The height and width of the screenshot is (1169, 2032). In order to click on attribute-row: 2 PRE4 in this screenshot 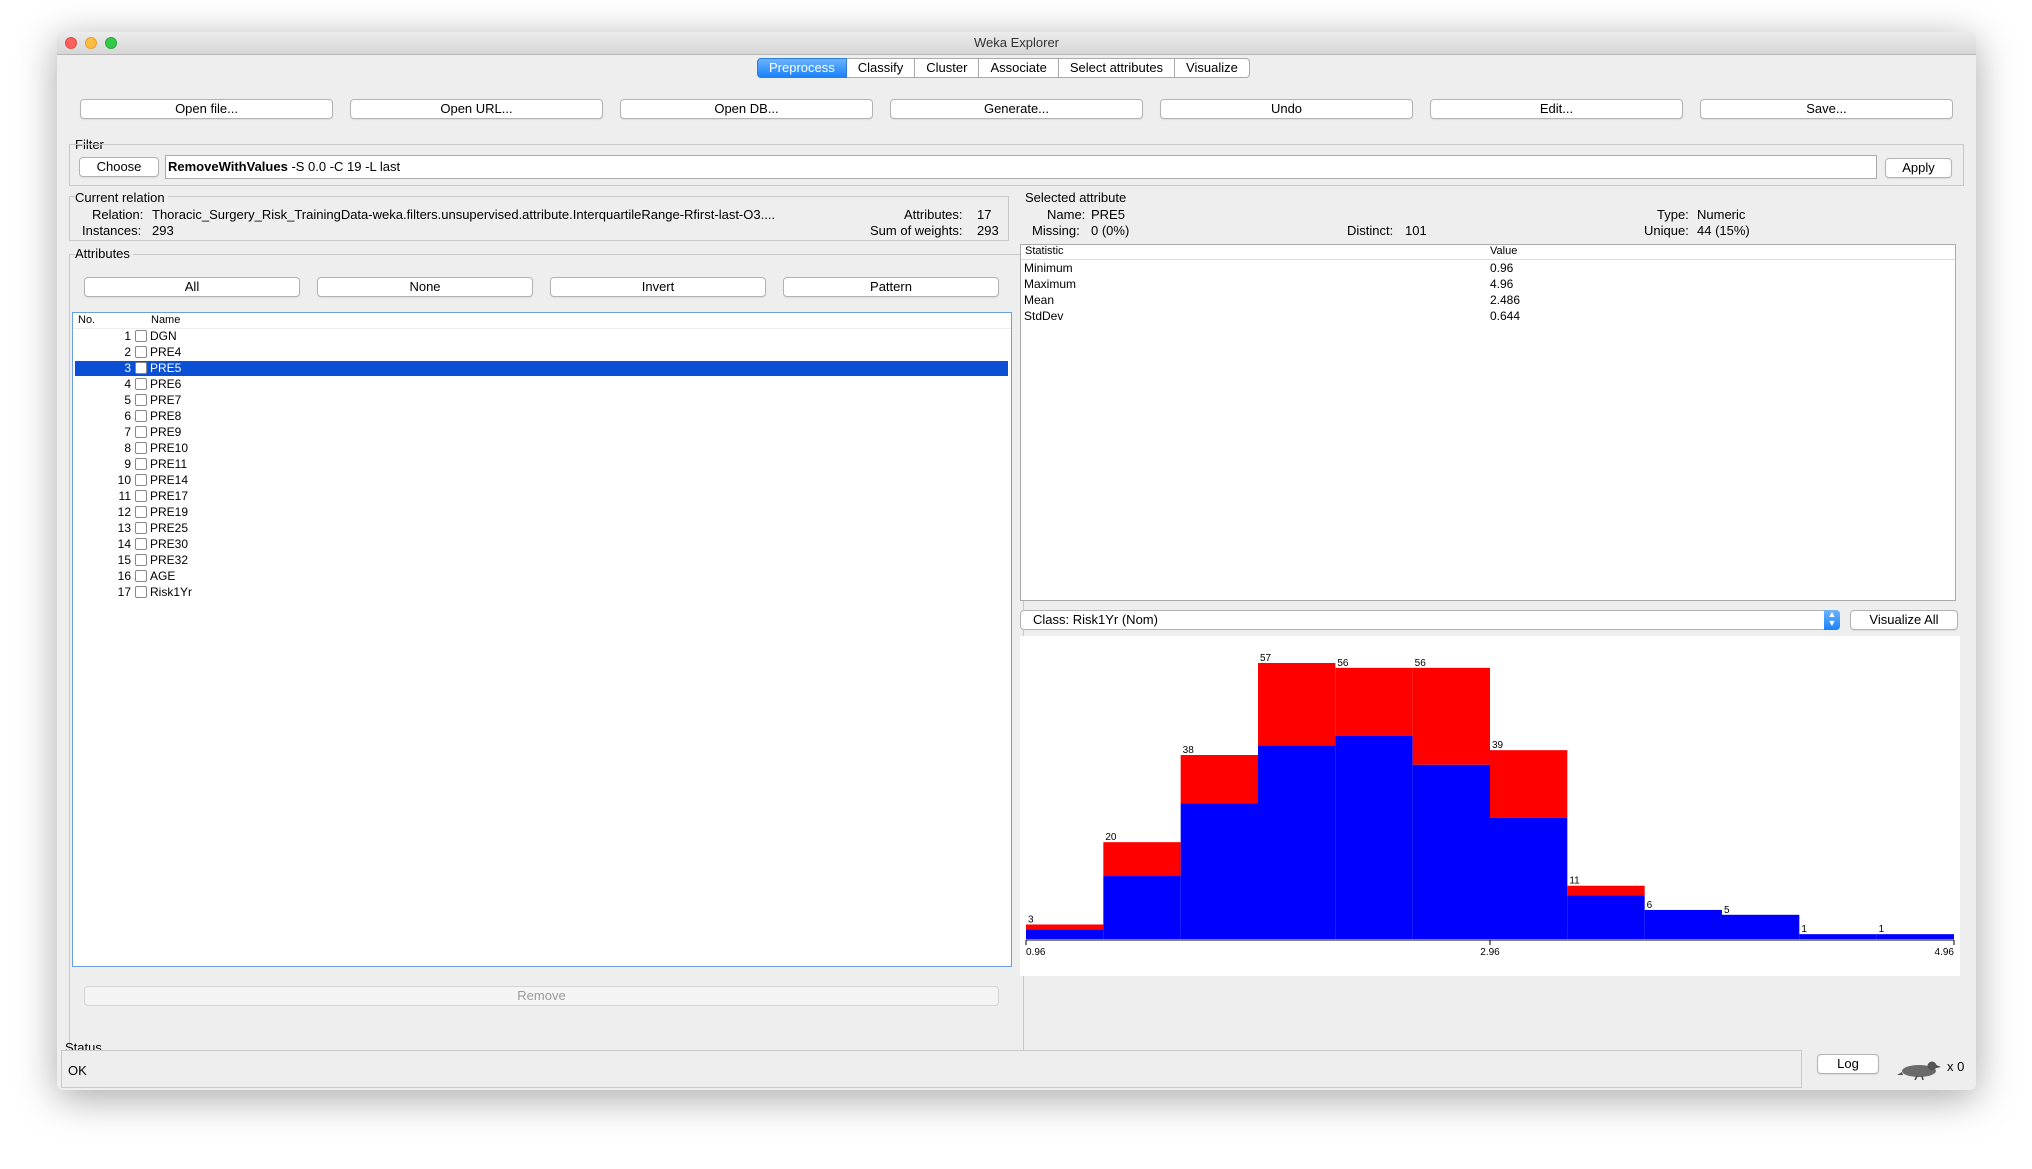, I will do `click(541, 352)`.